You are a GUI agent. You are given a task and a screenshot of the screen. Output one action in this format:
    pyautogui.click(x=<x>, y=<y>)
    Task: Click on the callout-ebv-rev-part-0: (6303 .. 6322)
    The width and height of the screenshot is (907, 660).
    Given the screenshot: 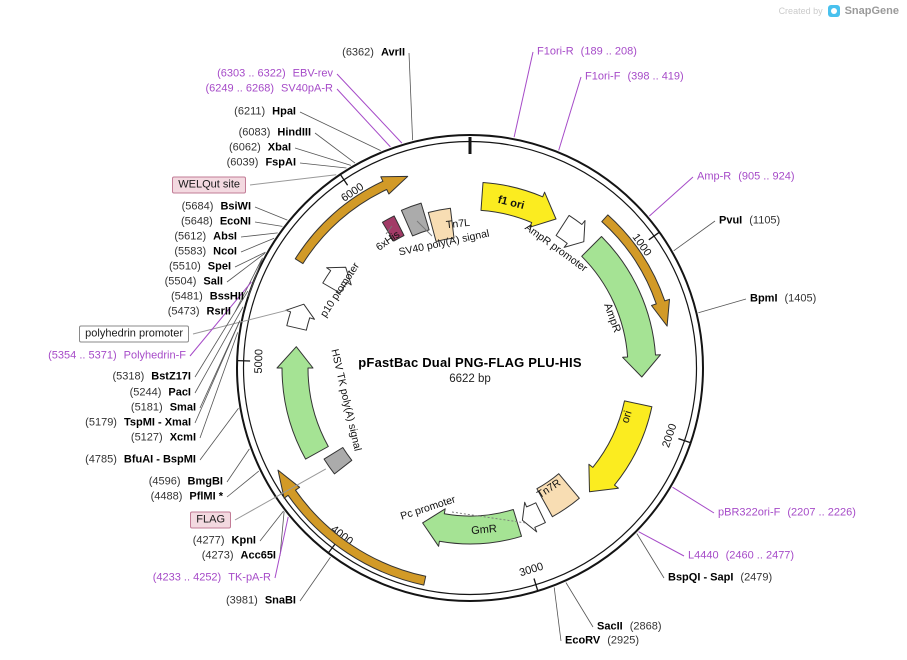 What is the action you would take?
    pyautogui.click(x=251, y=73)
    